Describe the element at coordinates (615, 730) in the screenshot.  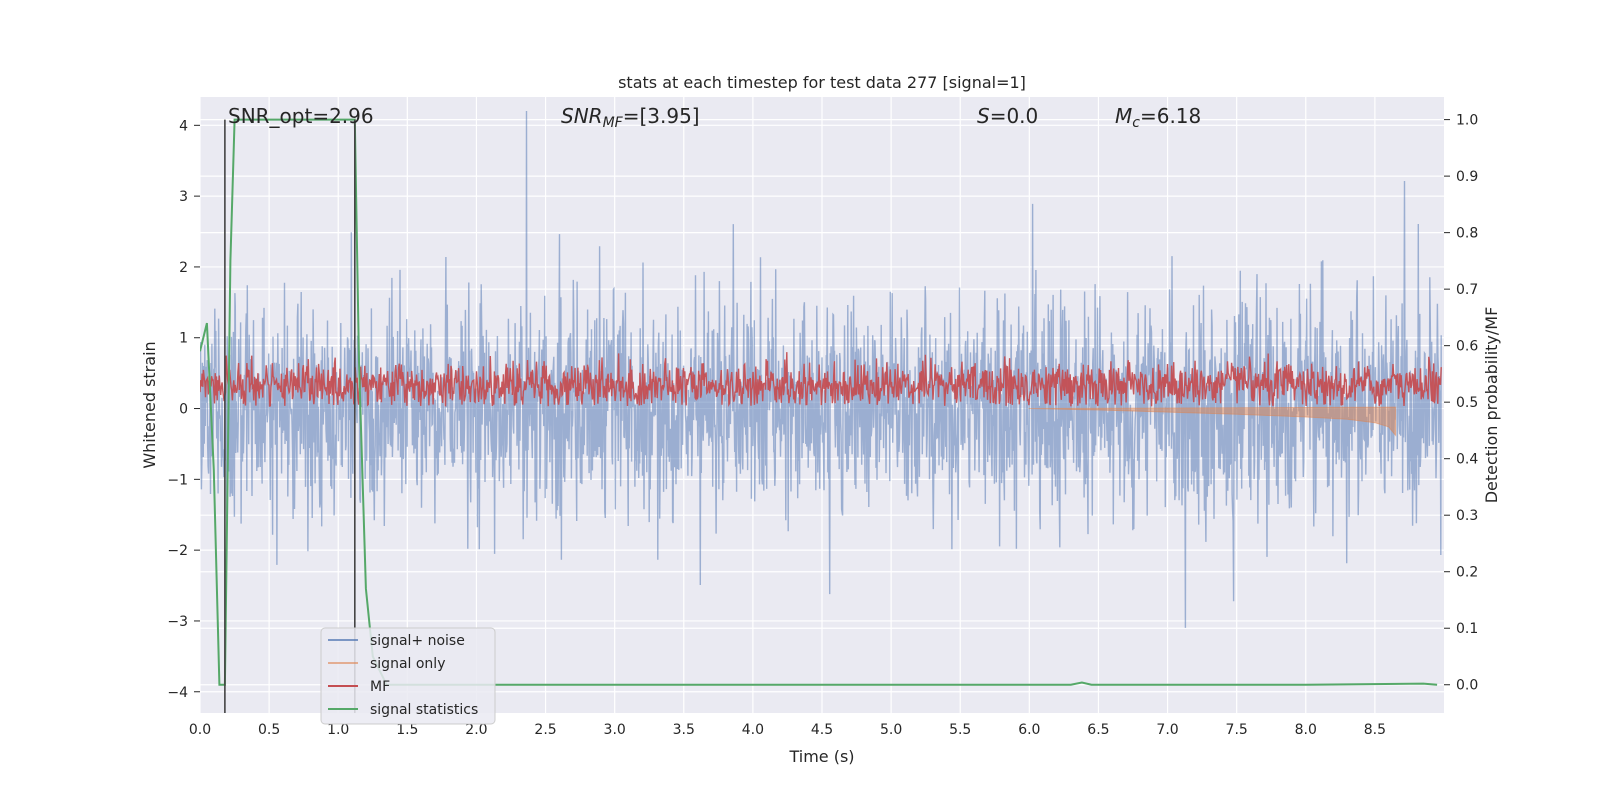
I see `x-tick-label: 3.0` at that location.